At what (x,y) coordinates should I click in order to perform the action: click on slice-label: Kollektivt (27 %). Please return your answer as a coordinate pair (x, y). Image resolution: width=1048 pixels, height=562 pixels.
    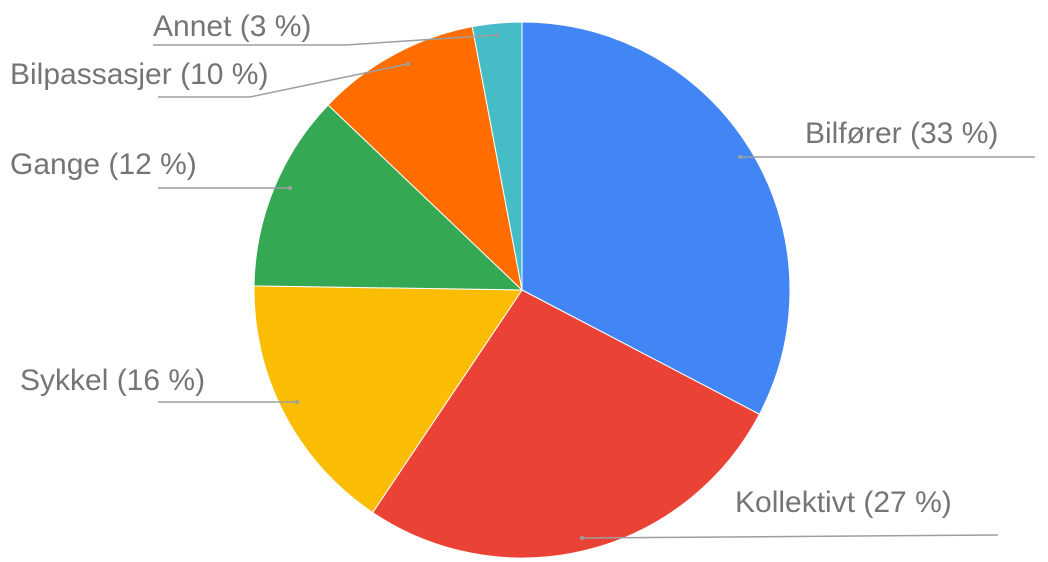
    Looking at the image, I should click on (843, 502).